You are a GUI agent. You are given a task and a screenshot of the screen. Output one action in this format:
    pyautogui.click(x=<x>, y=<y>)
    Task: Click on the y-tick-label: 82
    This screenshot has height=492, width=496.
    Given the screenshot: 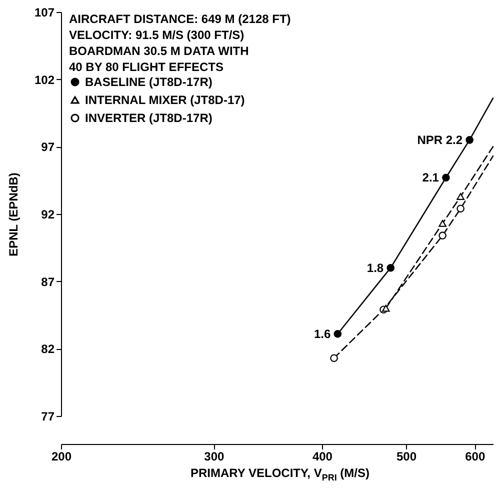 What is the action you would take?
    pyautogui.click(x=48, y=349)
    